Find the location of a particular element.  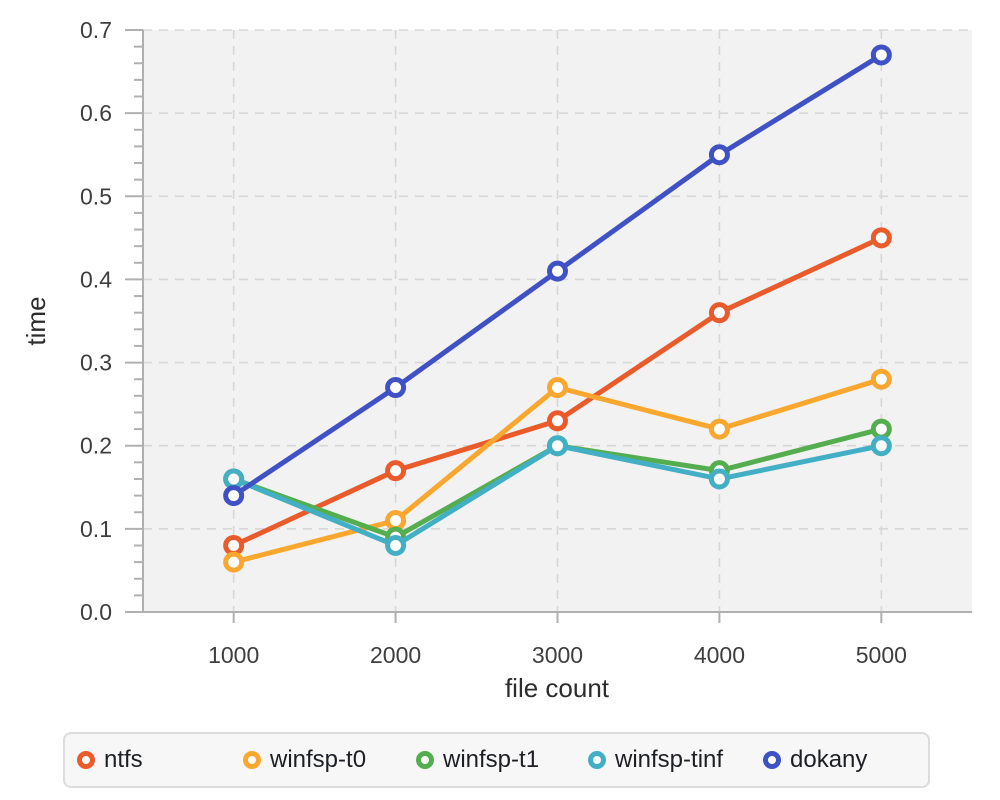

legend-item-winfsp-tinf: winfsp-tinf is located at coordinates (655, 760).